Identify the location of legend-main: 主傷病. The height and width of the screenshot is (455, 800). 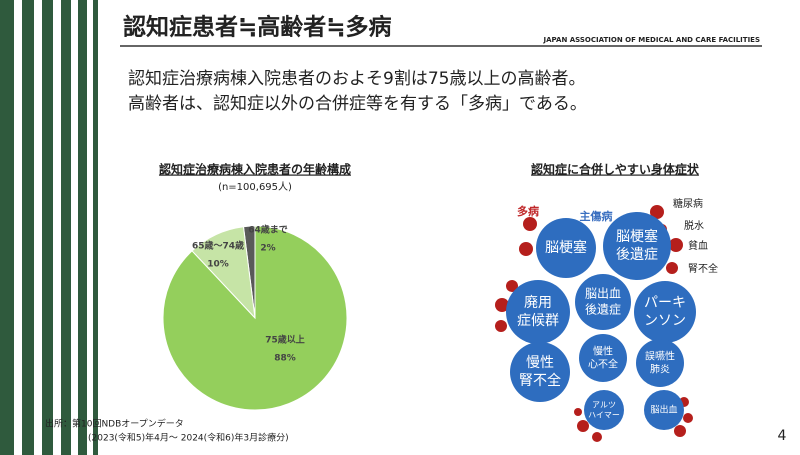
(596, 216).